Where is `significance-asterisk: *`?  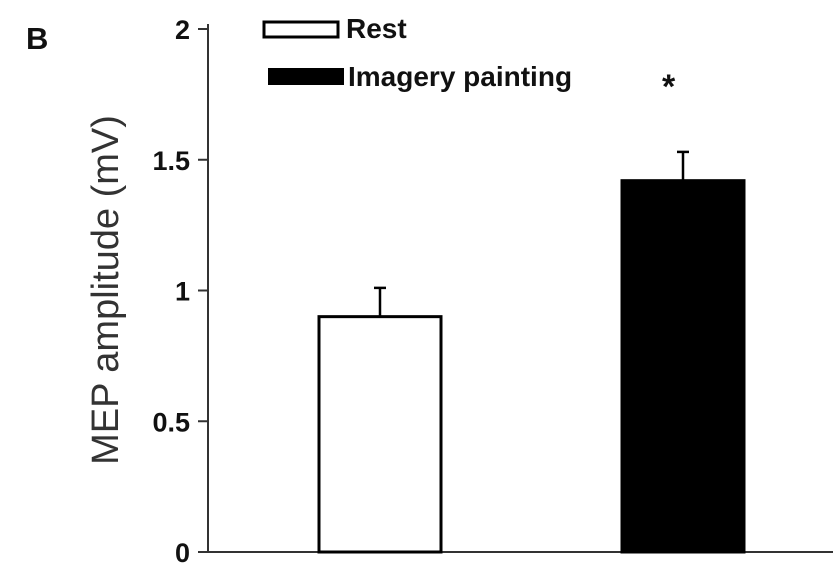 significance-asterisk: * is located at coordinates (669, 87).